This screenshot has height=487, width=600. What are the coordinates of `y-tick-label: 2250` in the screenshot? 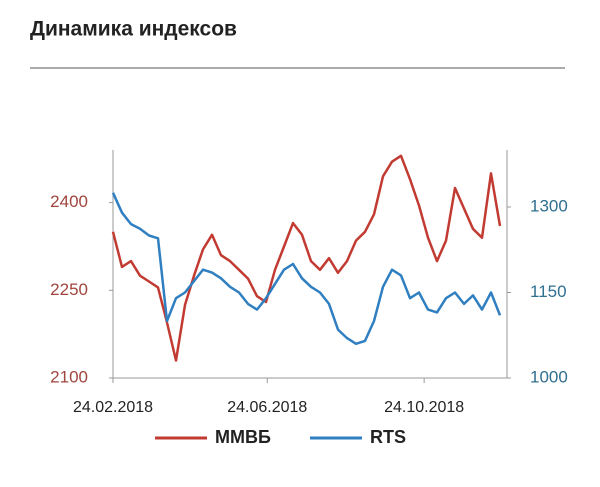 It's located at (69, 289).